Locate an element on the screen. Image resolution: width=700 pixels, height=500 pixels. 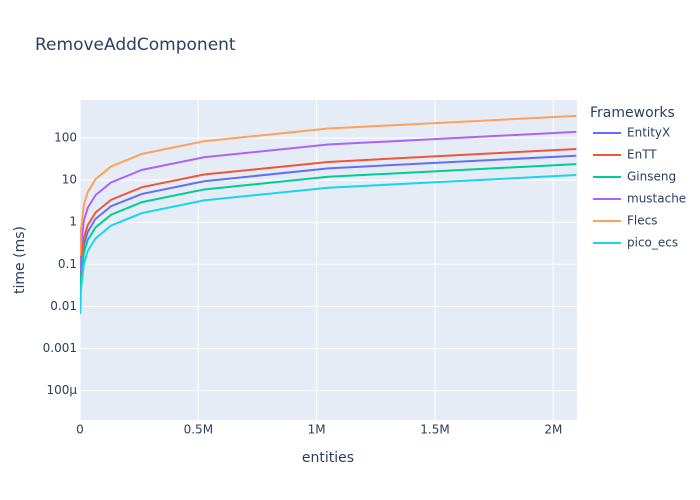
y-tick-label: 1 is located at coordinates (73, 222).